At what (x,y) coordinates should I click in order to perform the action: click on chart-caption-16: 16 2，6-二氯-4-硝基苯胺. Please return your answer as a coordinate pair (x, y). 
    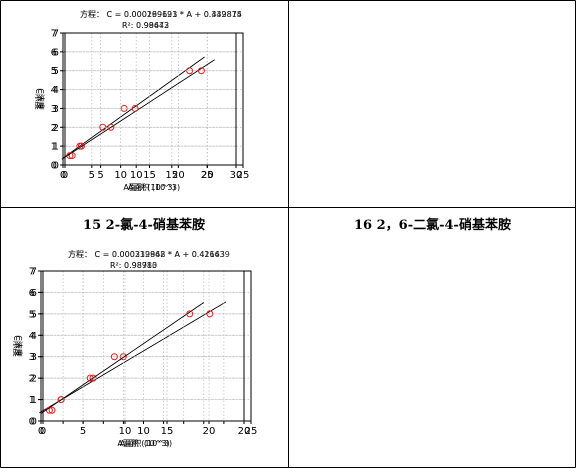
    Looking at the image, I should click on (432, 225).